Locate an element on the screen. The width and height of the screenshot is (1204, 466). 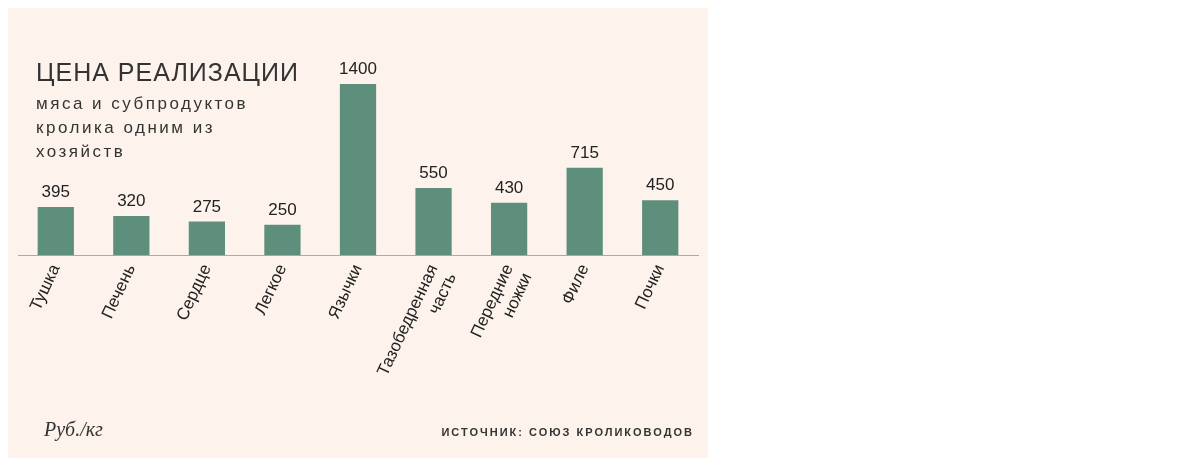
data-label: 1400 is located at coordinates (358, 69).